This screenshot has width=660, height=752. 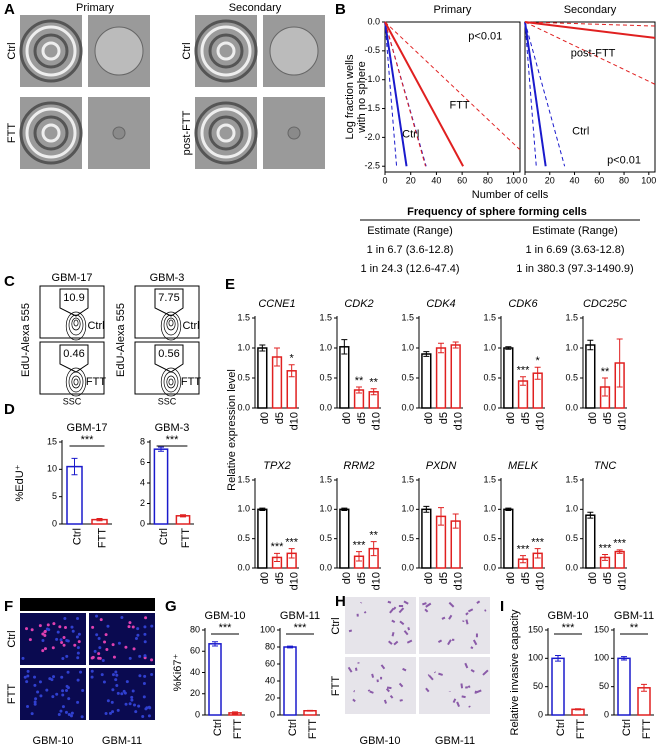 What do you see at coordinates (12, 133) in the screenshot?
I see `row-label: FTT` at bounding box center [12, 133].